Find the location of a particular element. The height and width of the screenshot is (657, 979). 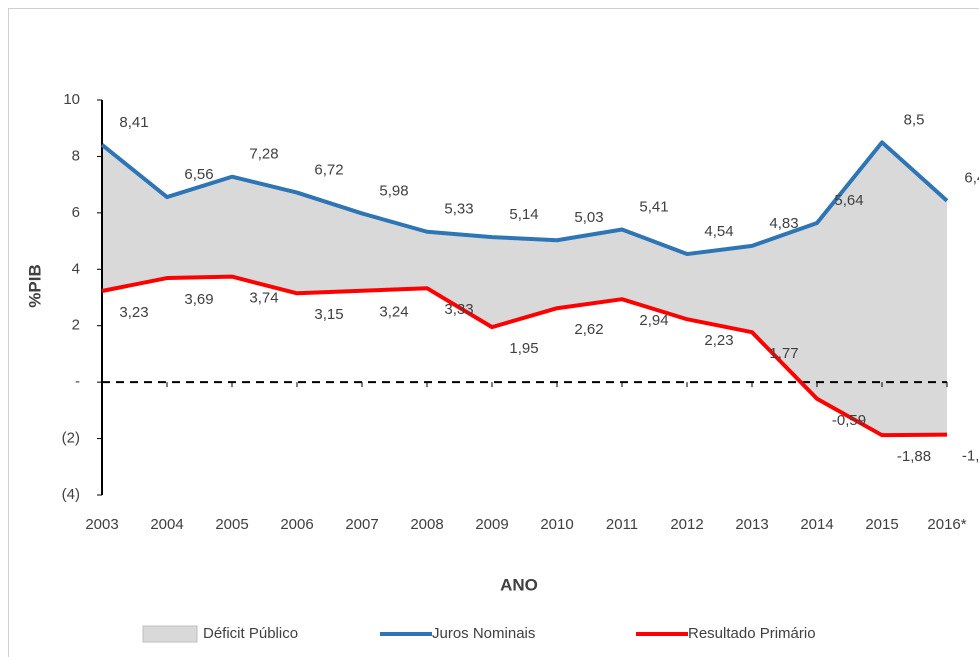

data-label: 6,72 is located at coordinates (328, 170).